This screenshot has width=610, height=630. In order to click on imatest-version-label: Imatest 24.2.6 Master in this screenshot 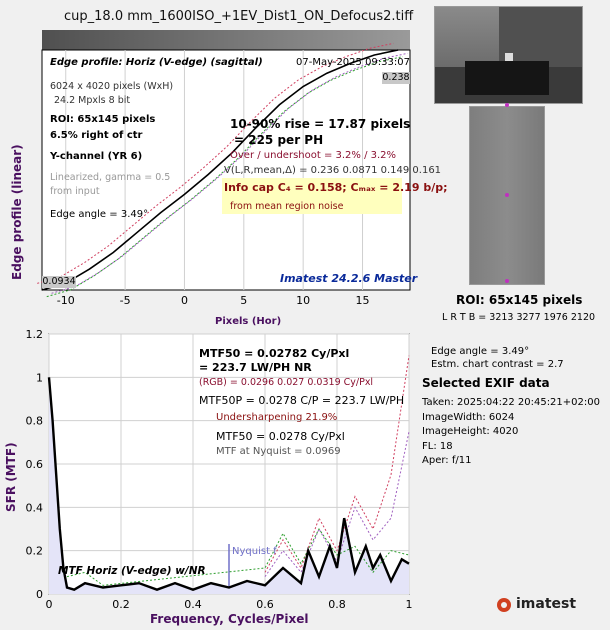, I will do `click(349, 278)`.